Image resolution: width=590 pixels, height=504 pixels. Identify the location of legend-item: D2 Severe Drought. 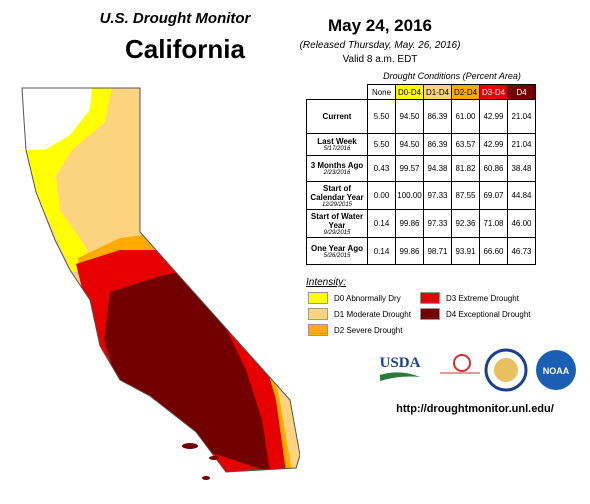
(355, 330).